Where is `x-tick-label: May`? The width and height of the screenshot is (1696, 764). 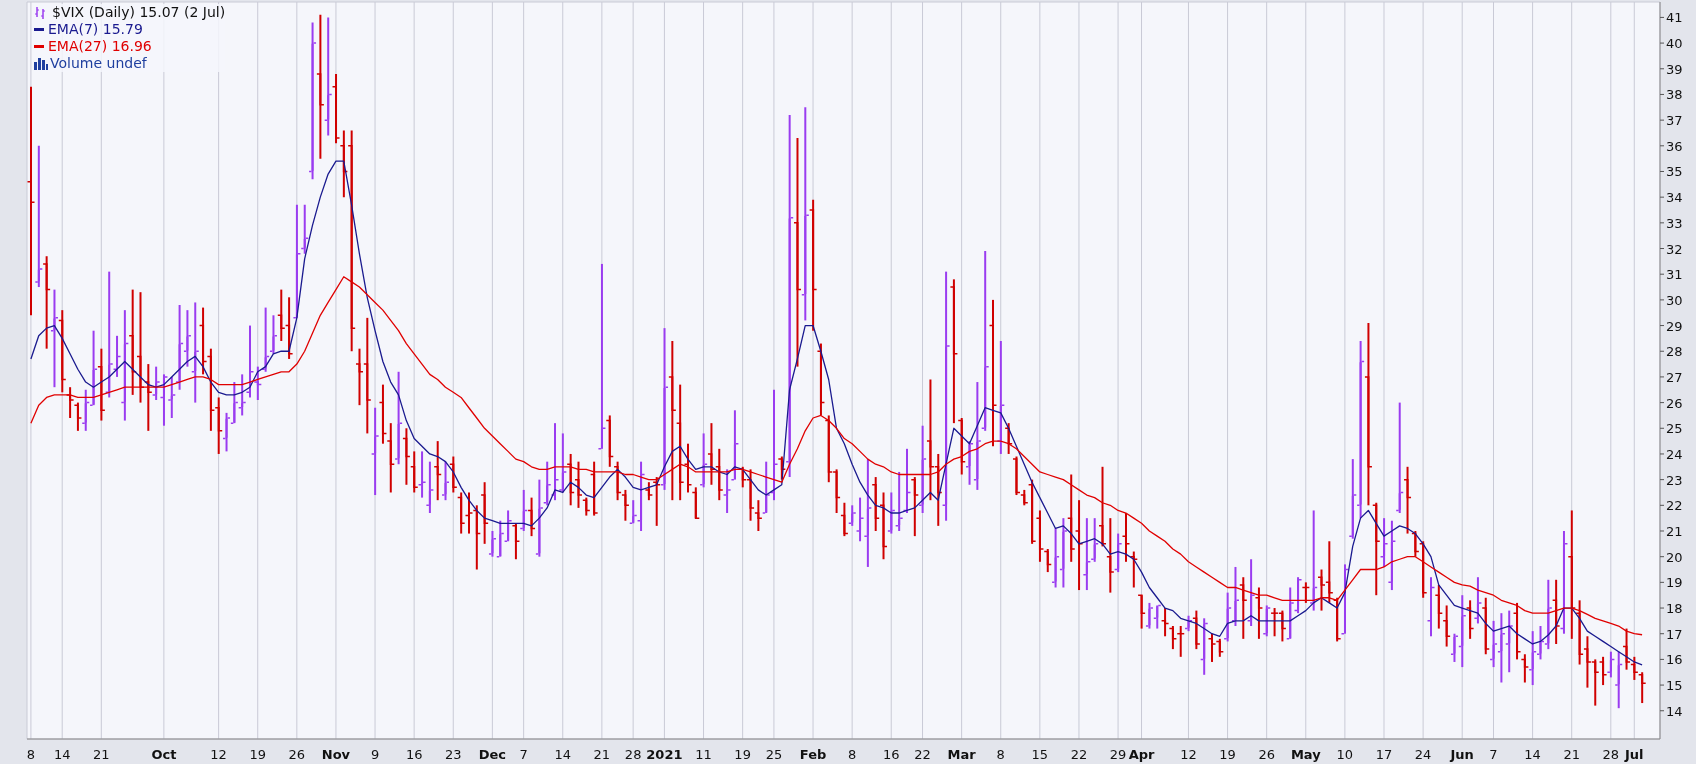
x-tick-label: May is located at coordinates (1306, 754).